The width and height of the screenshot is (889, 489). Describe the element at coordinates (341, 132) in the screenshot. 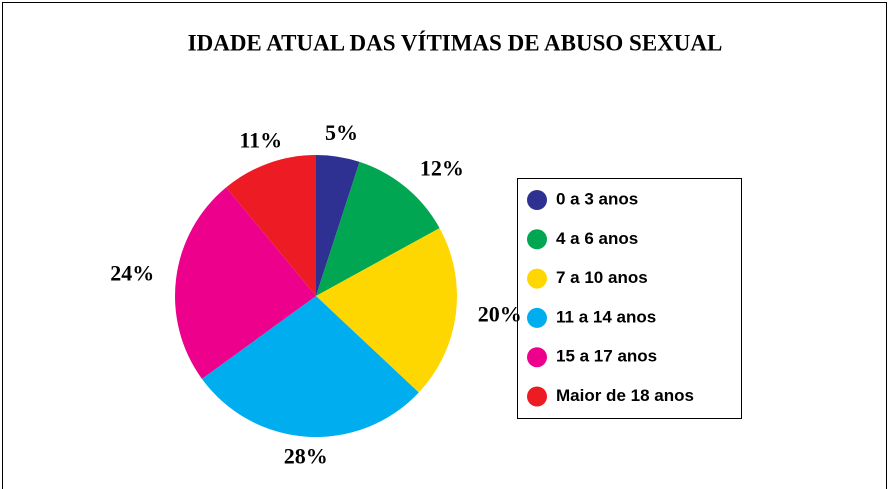

I see `data-label: 5%` at that location.